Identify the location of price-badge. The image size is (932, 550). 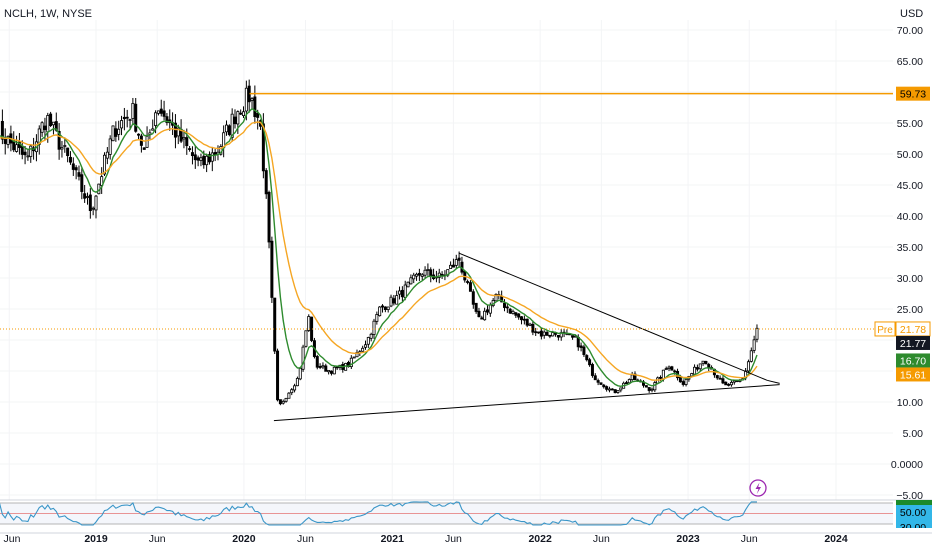
(913, 374).